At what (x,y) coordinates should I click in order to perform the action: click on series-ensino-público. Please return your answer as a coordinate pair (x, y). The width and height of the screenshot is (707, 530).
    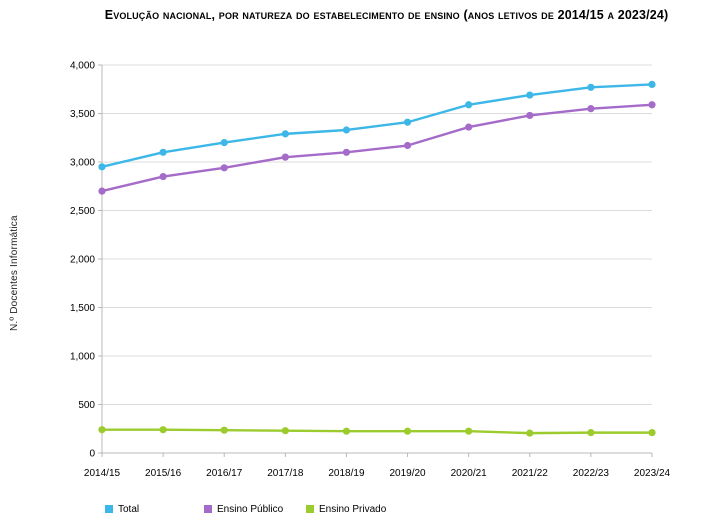
    Looking at the image, I should click on (377, 148).